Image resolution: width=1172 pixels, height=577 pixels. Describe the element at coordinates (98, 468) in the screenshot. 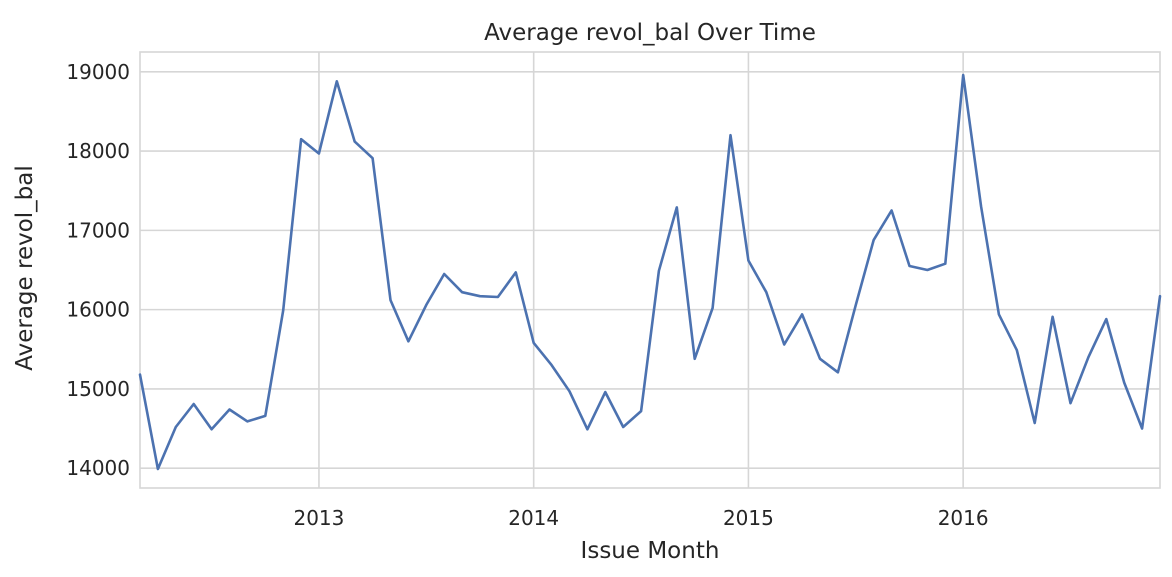

I see `y-tick-label: 14000` at that location.